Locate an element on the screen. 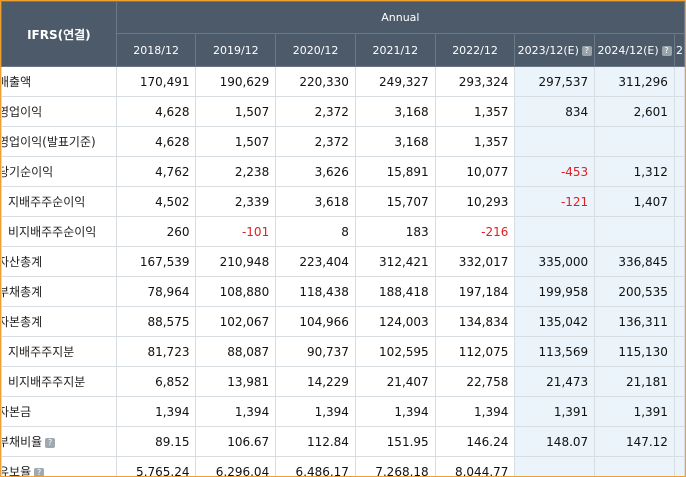 This screenshot has width=686, height=477. row-label: 영업이익(발표기준) is located at coordinates (59, 141).